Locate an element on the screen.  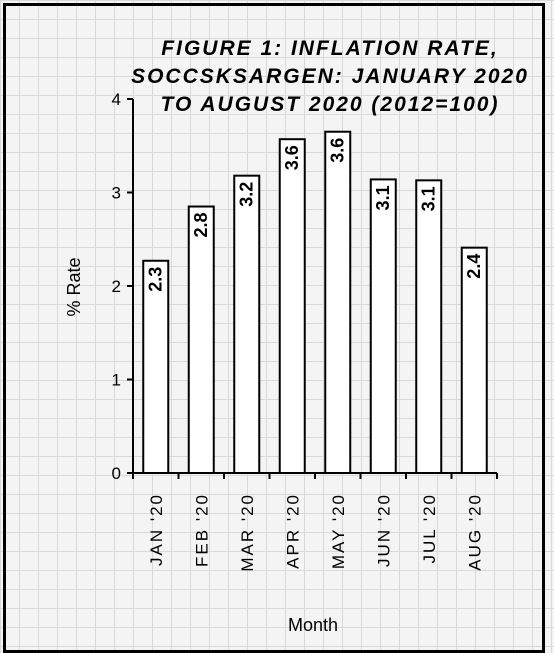
chart-title-line-2: SOCCSKSARGEN: JANUARY 2020 is located at coordinates (330, 76).